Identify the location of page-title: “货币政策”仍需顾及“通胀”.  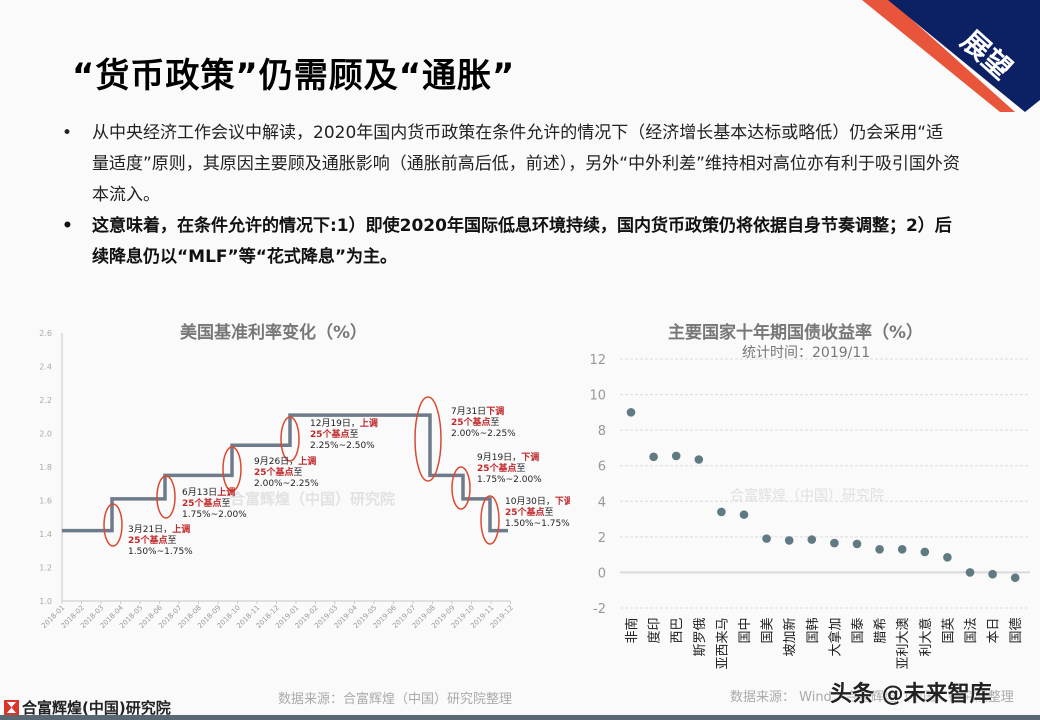
(294, 76).